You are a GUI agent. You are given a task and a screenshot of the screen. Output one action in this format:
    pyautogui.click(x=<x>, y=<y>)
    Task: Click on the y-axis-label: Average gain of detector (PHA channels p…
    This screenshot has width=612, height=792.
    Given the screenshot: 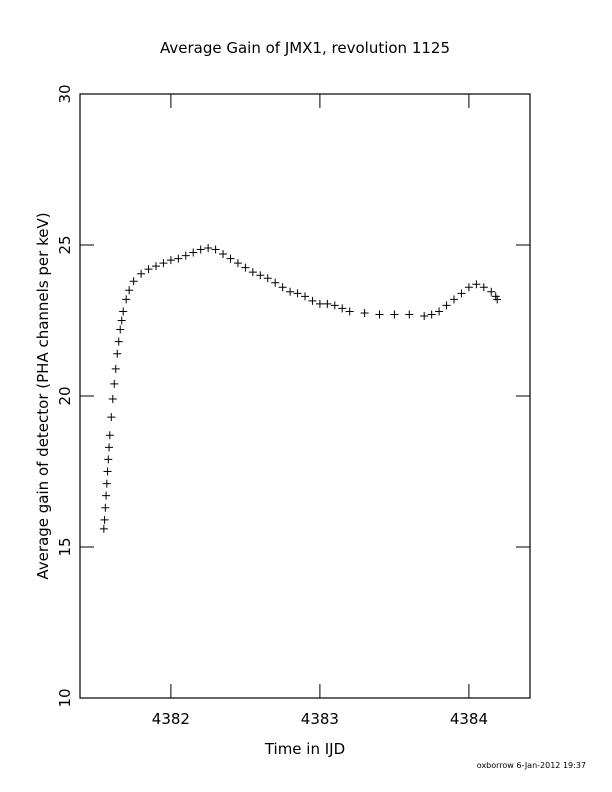 What is the action you would take?
    pyautogui.click(x=43, y=395)
    